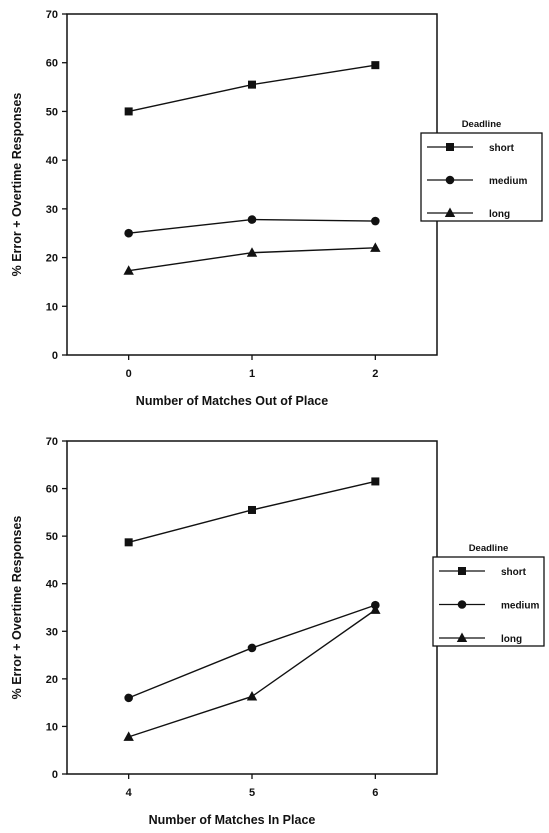 Image resolution: width=549 pixels, height=833 pixels. Describe the element at coordinates (252, 793) in the screenshot. I see `x-tick-label: 5` at that location.